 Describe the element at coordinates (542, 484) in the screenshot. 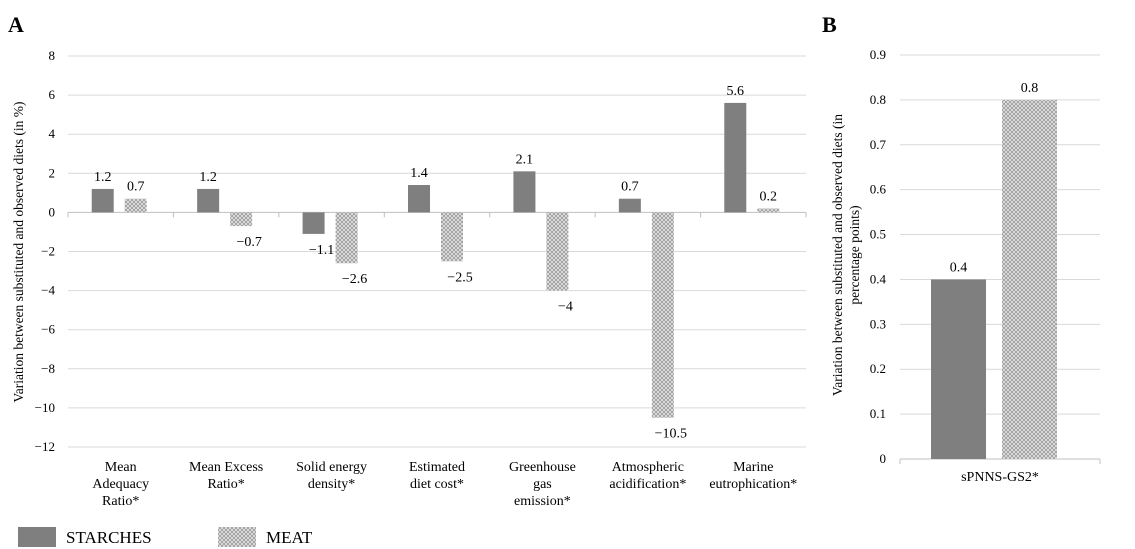

I see `panel-a-category-label: gas` at that location.